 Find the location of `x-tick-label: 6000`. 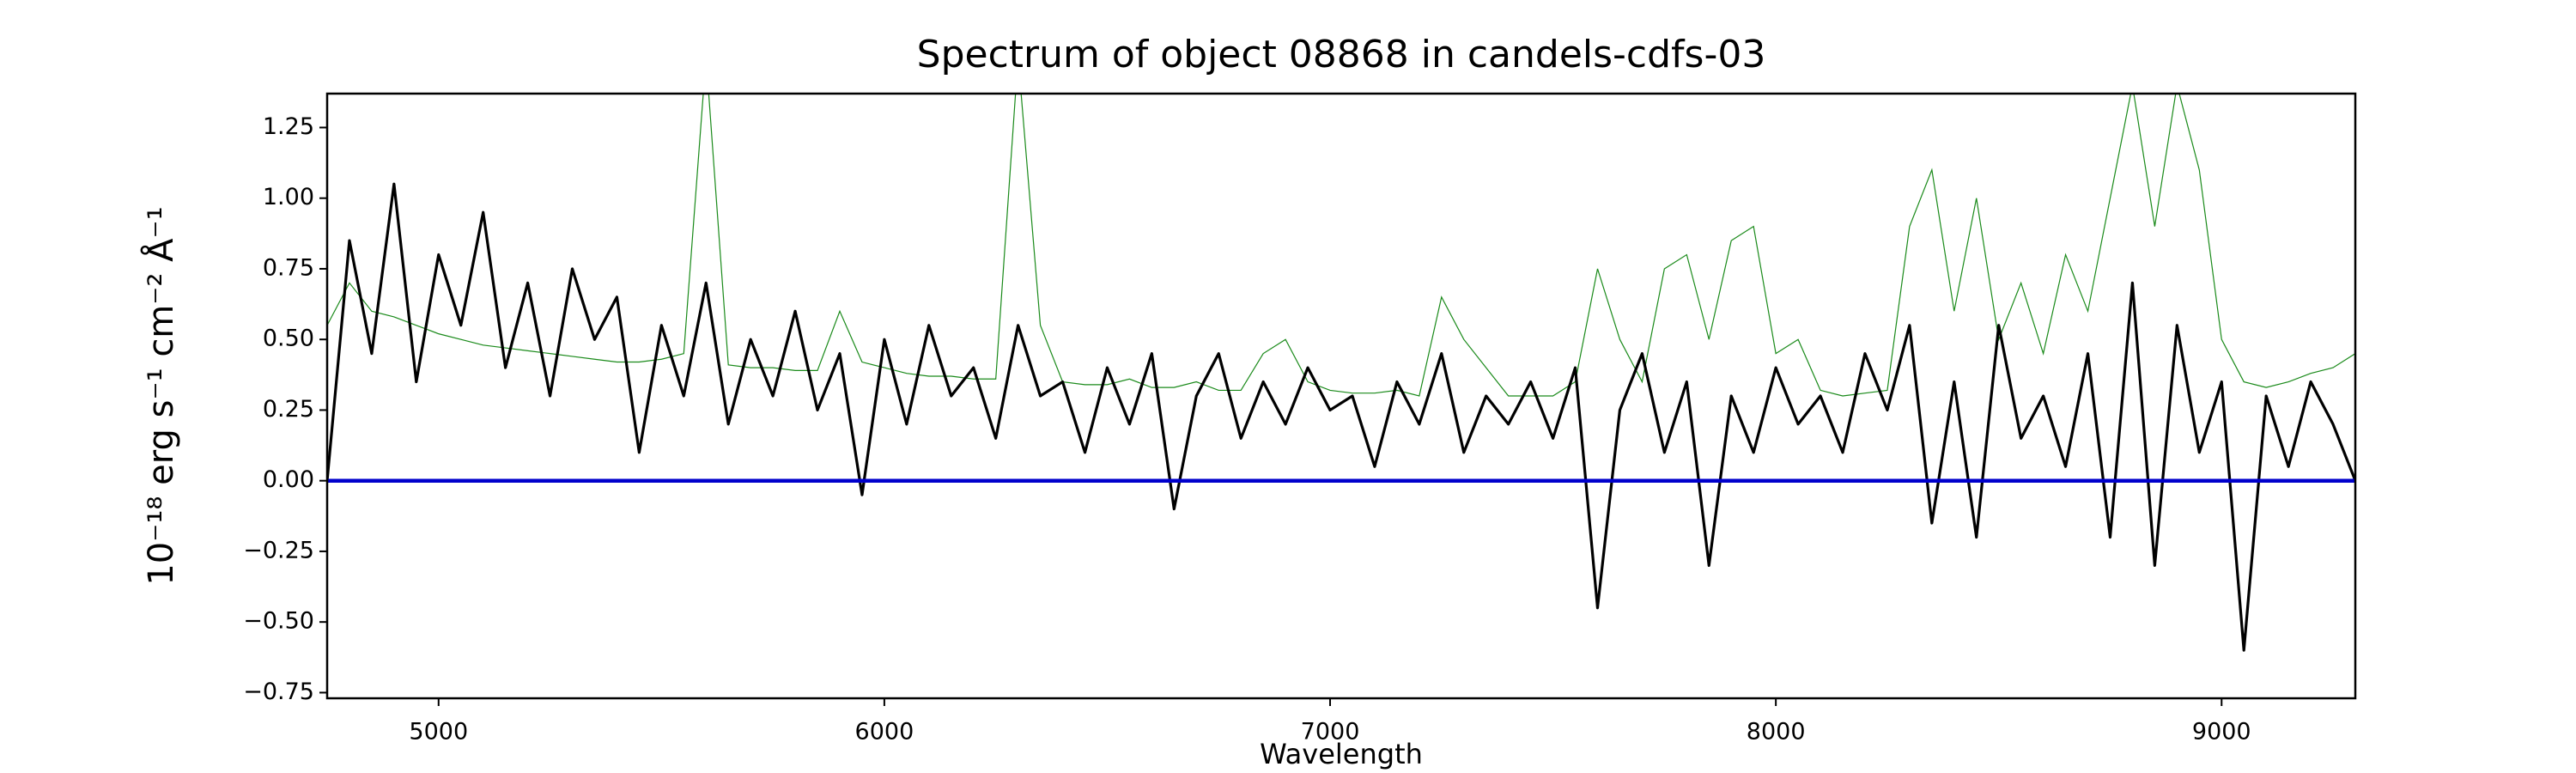

x-tick-label: 6000 is located at coordinates (885, 732).